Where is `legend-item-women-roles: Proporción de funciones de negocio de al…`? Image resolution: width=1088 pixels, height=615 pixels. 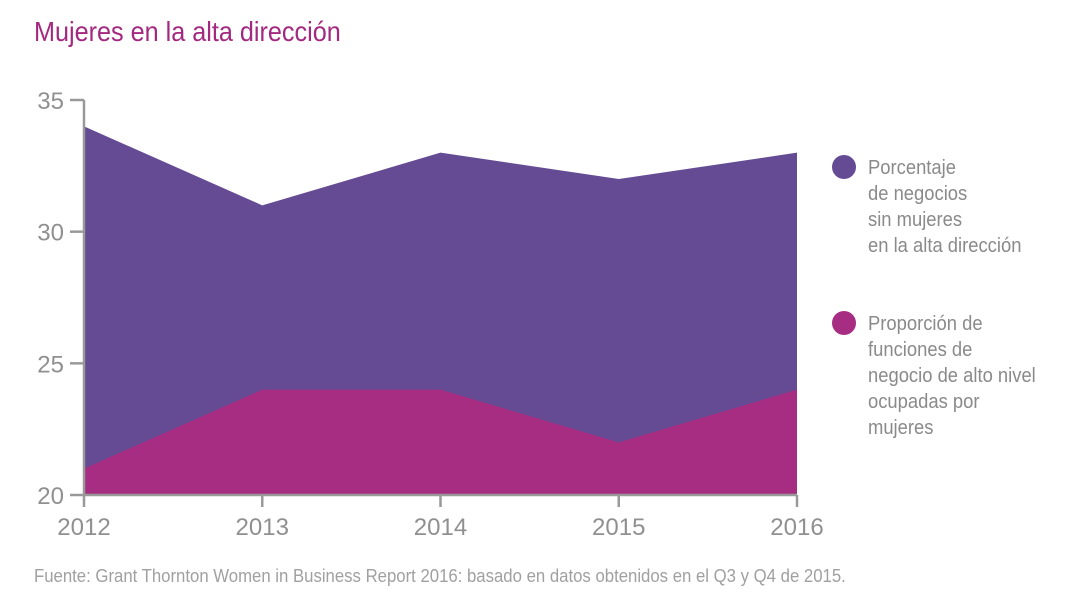
legend-item-women-roles: Proporción de funciones de negocio de al… is located at coordinates (941, 376).